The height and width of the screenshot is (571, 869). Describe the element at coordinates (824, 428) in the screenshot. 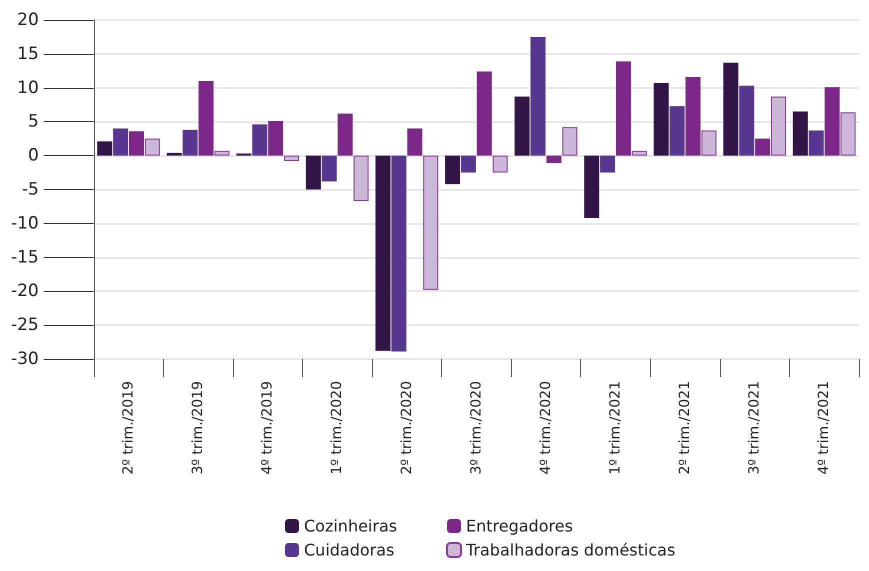

I see `x-tick-label: 4º trim./2021` at that location.